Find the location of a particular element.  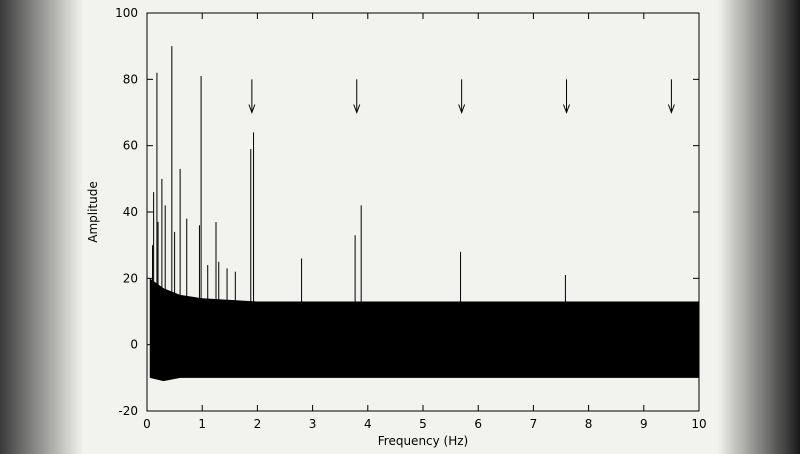

x-tick-label: 4 is located at coordinates (368, 424).